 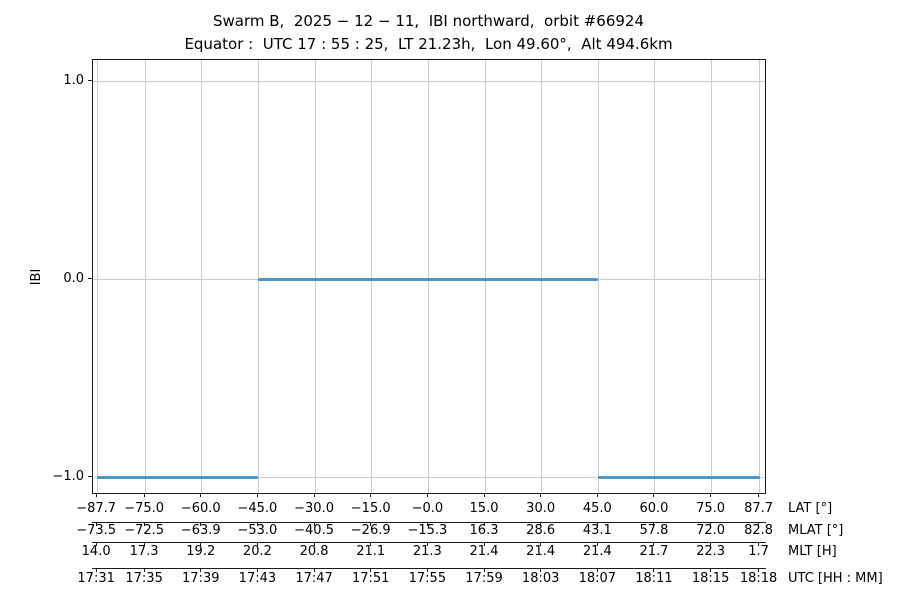 I want to click on x-tick-label-utc: 17:47, so click(x=314, y=578).